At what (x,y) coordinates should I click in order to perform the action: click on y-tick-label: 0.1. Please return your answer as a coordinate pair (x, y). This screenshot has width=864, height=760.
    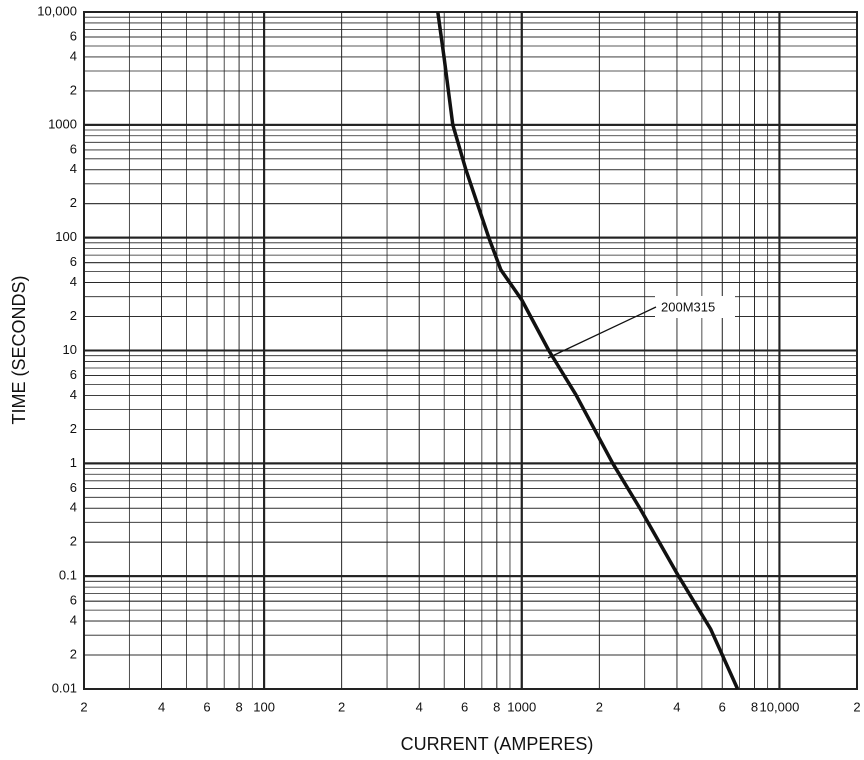
    Looking at the image, I should click on (68, 575).